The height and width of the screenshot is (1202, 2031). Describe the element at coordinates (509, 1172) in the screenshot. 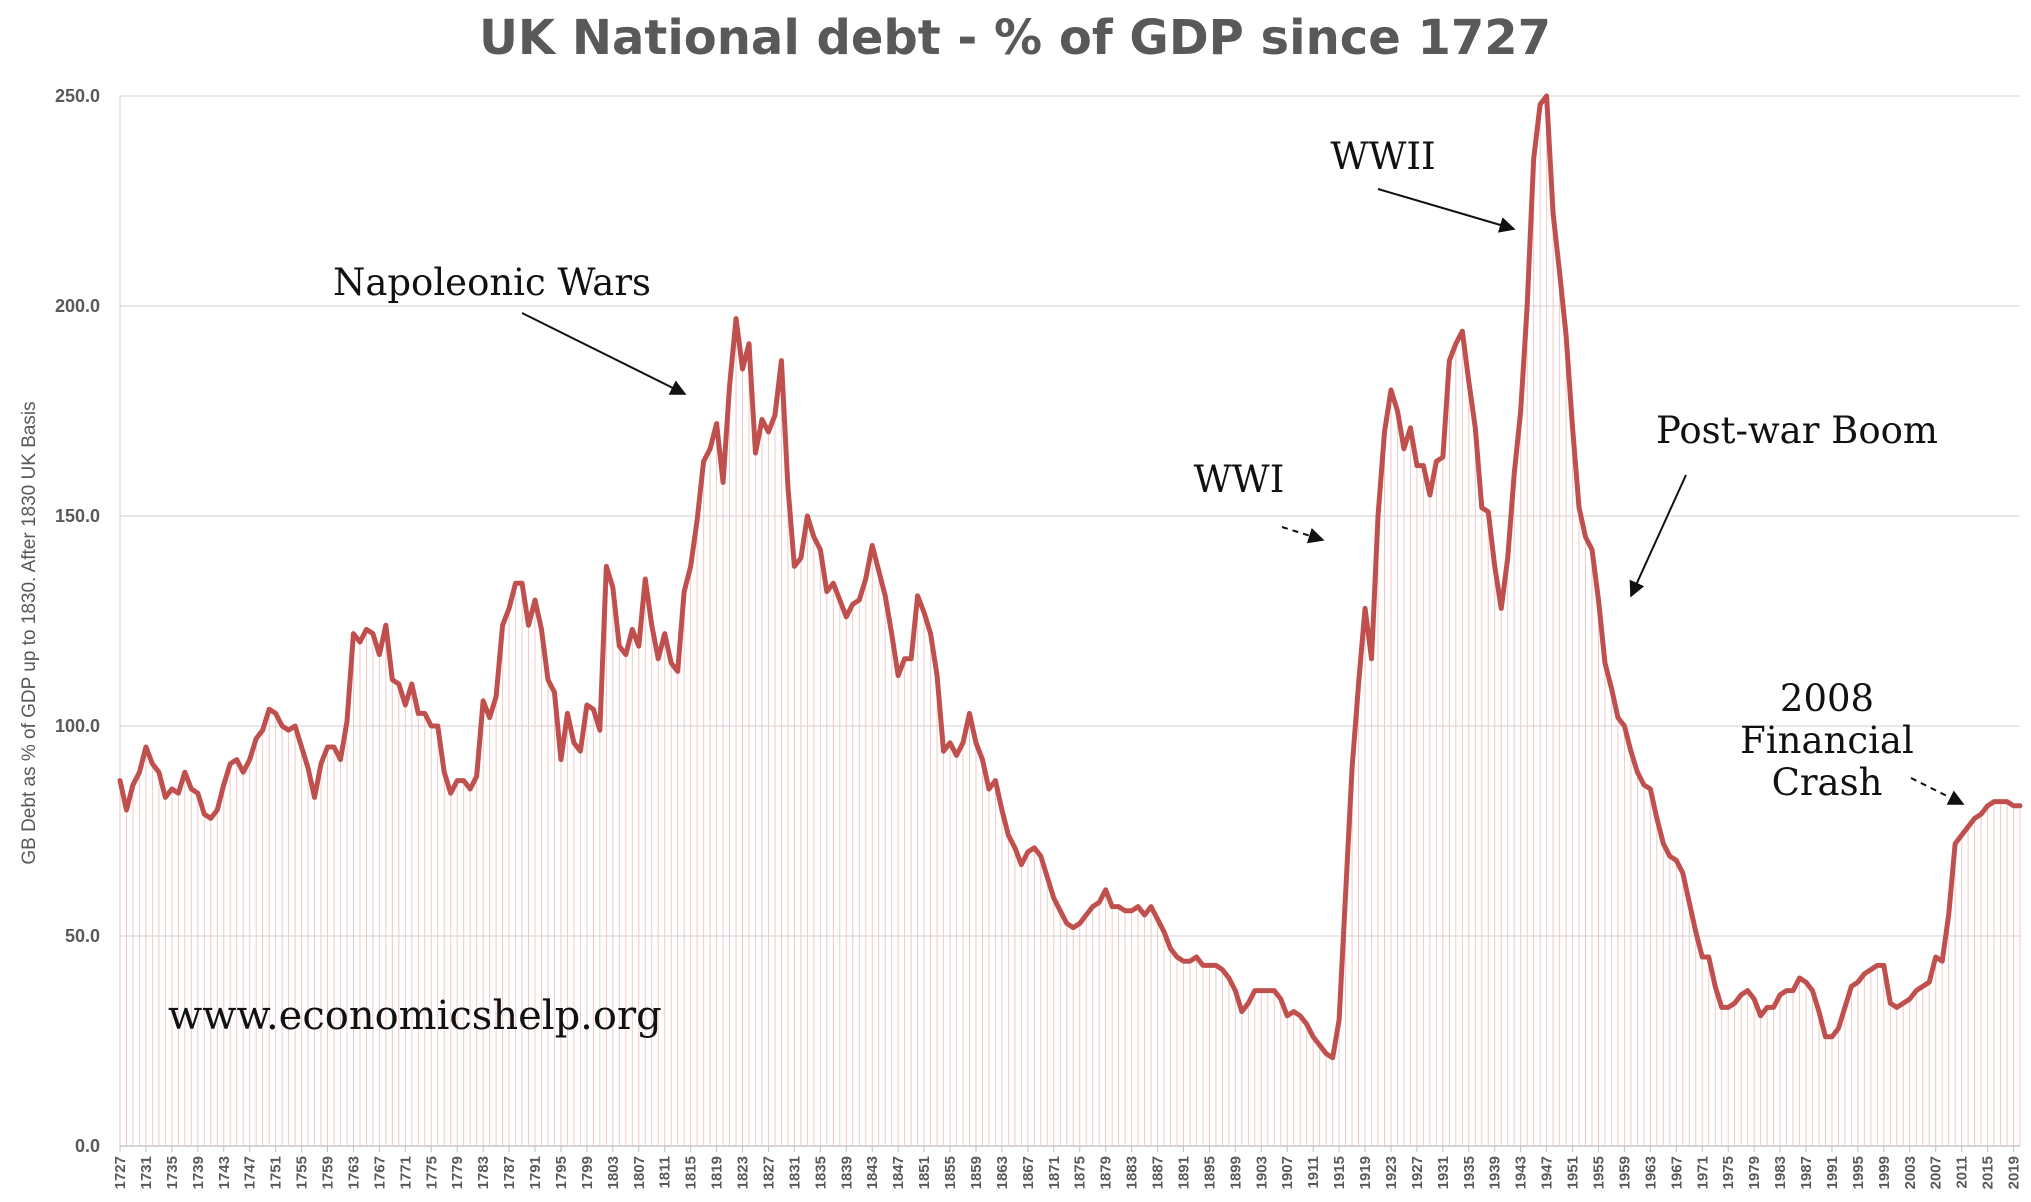

I see `x-tick-label-15: 1787` at that location.